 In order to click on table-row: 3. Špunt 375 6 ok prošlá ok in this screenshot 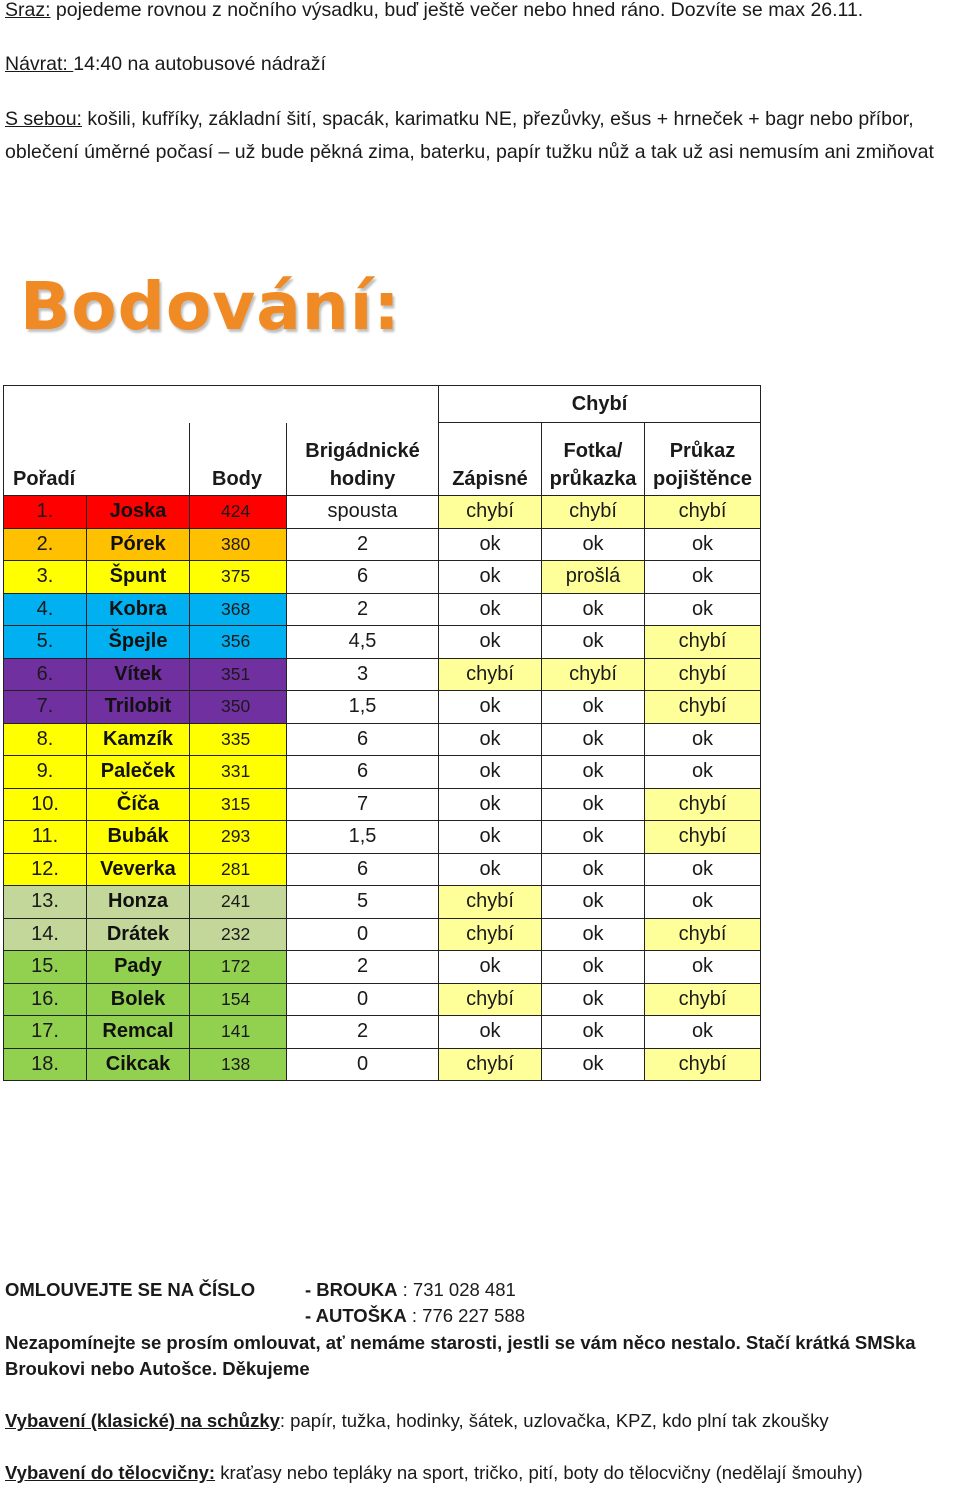, I will do `click(382, 577)`.